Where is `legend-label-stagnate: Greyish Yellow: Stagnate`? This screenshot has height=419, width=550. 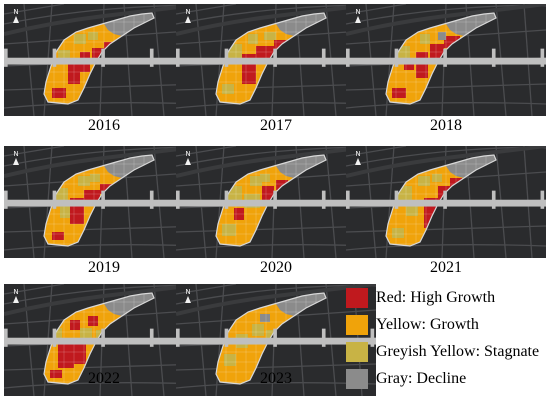 legend-label-stagnate: Greyish Yellow: Stagnate is located at coordinates (458, 351).